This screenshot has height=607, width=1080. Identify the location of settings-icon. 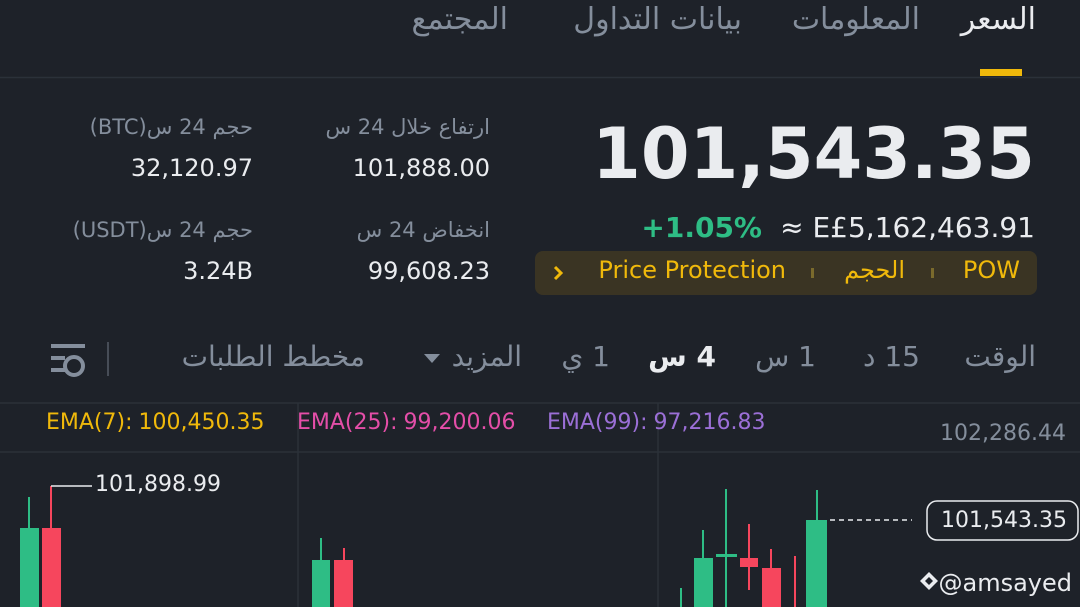
(68, 360).